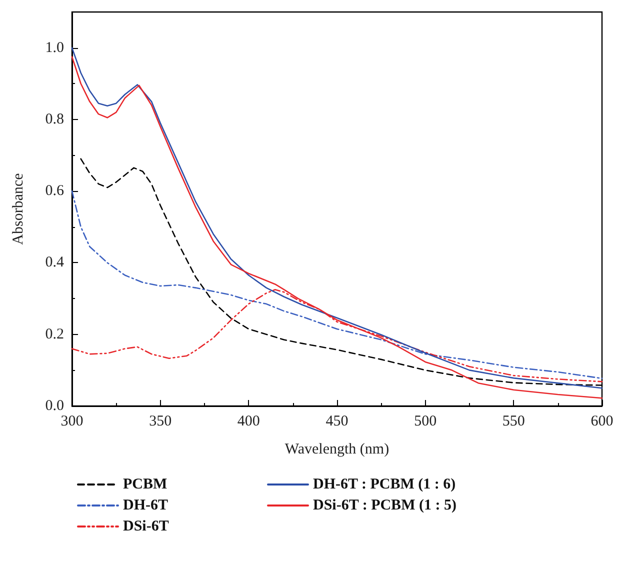 Image resolution: width=618 pixels, height=564 pixels. I want to click on x-tick-label: 400, so click(248, 422).